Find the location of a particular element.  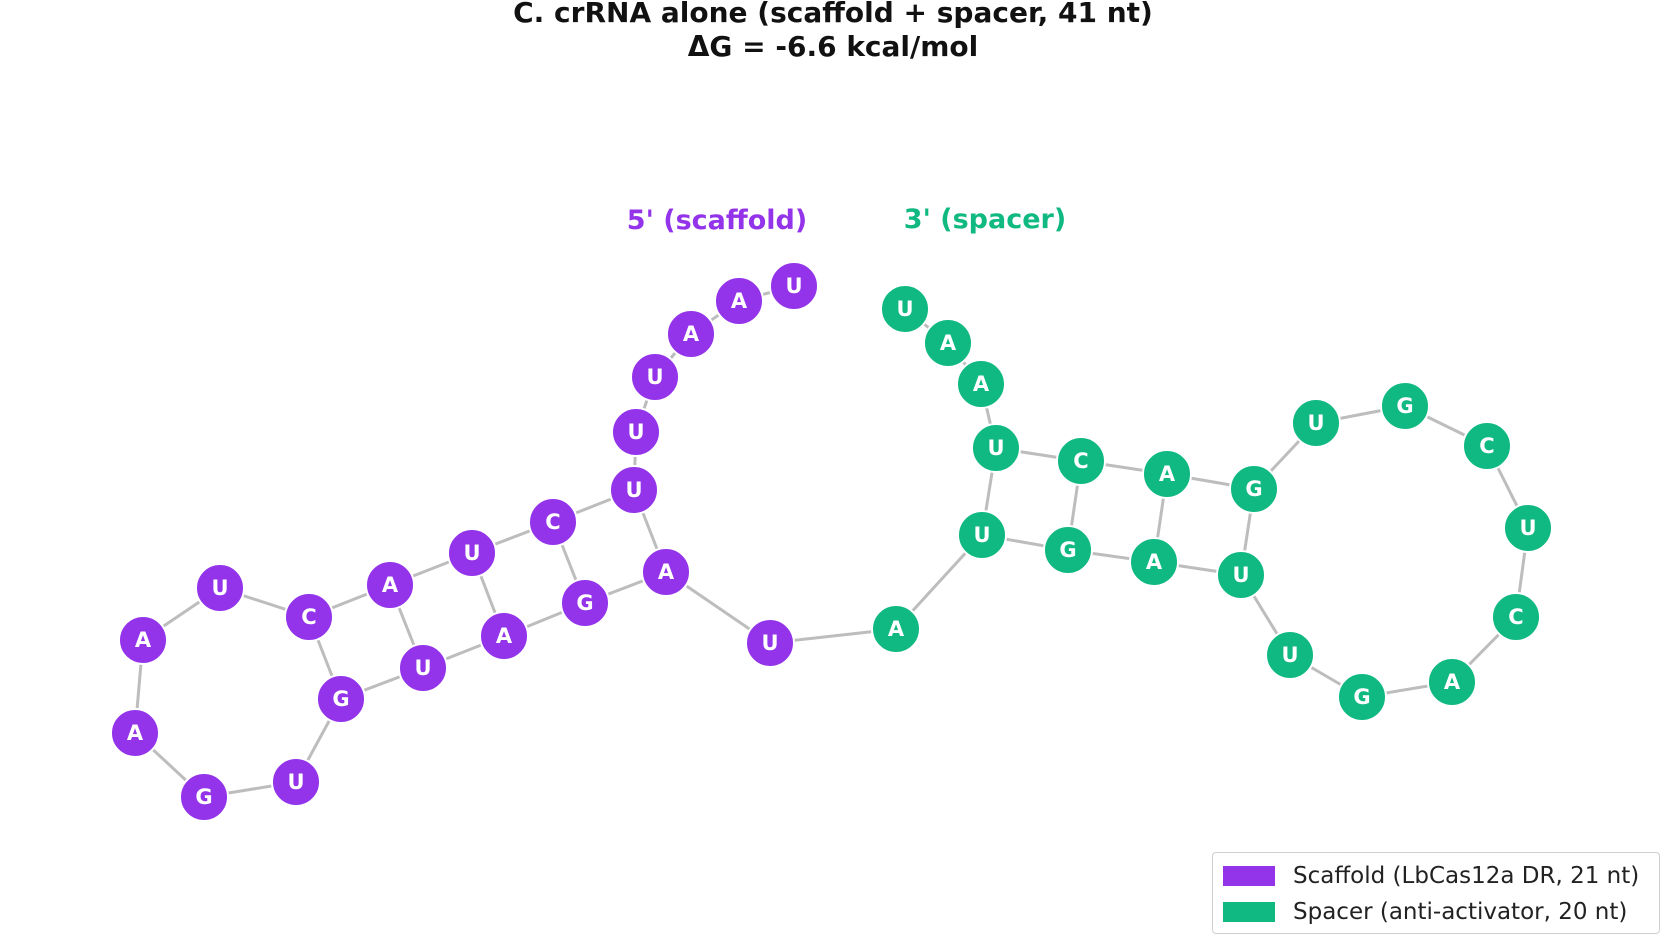

legend-entry-scaffold: Scaffold (LbCas12a DR, 21 nt) is located at coordinates (1431, 876).